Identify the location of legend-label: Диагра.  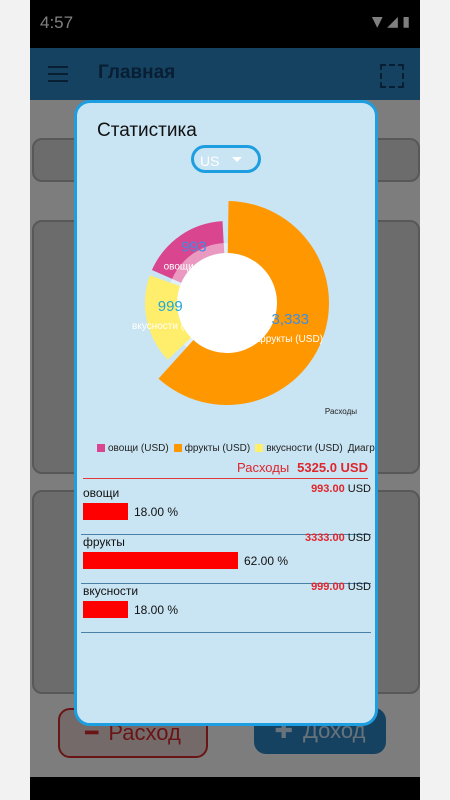
(361, 448).